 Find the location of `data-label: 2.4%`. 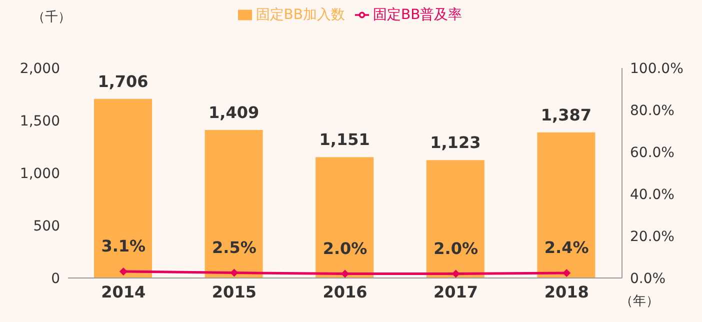

data-label: 2.4% is located at coordinates (566, 247).